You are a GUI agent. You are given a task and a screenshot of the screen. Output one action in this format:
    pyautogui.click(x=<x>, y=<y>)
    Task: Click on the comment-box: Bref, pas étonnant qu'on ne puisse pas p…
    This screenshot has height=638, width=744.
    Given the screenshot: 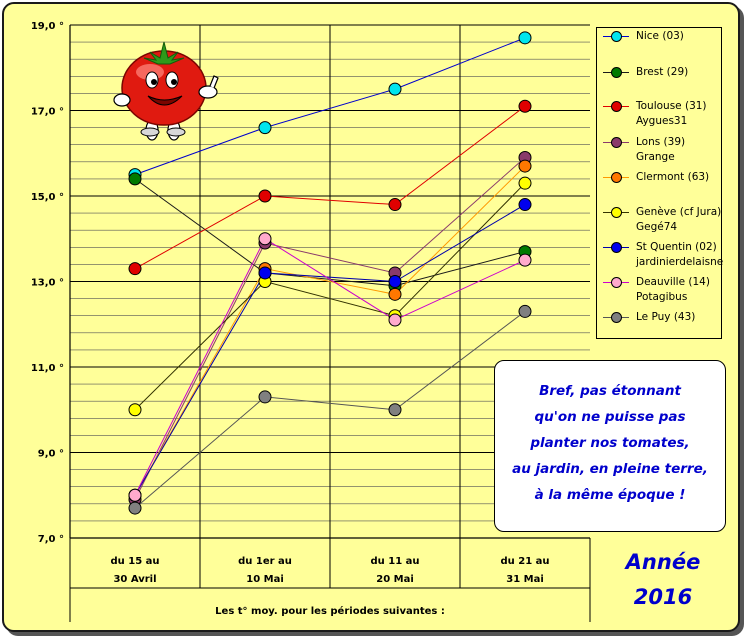 What is the action you would take?
    pyautogui.click(x=610, y=446)
    